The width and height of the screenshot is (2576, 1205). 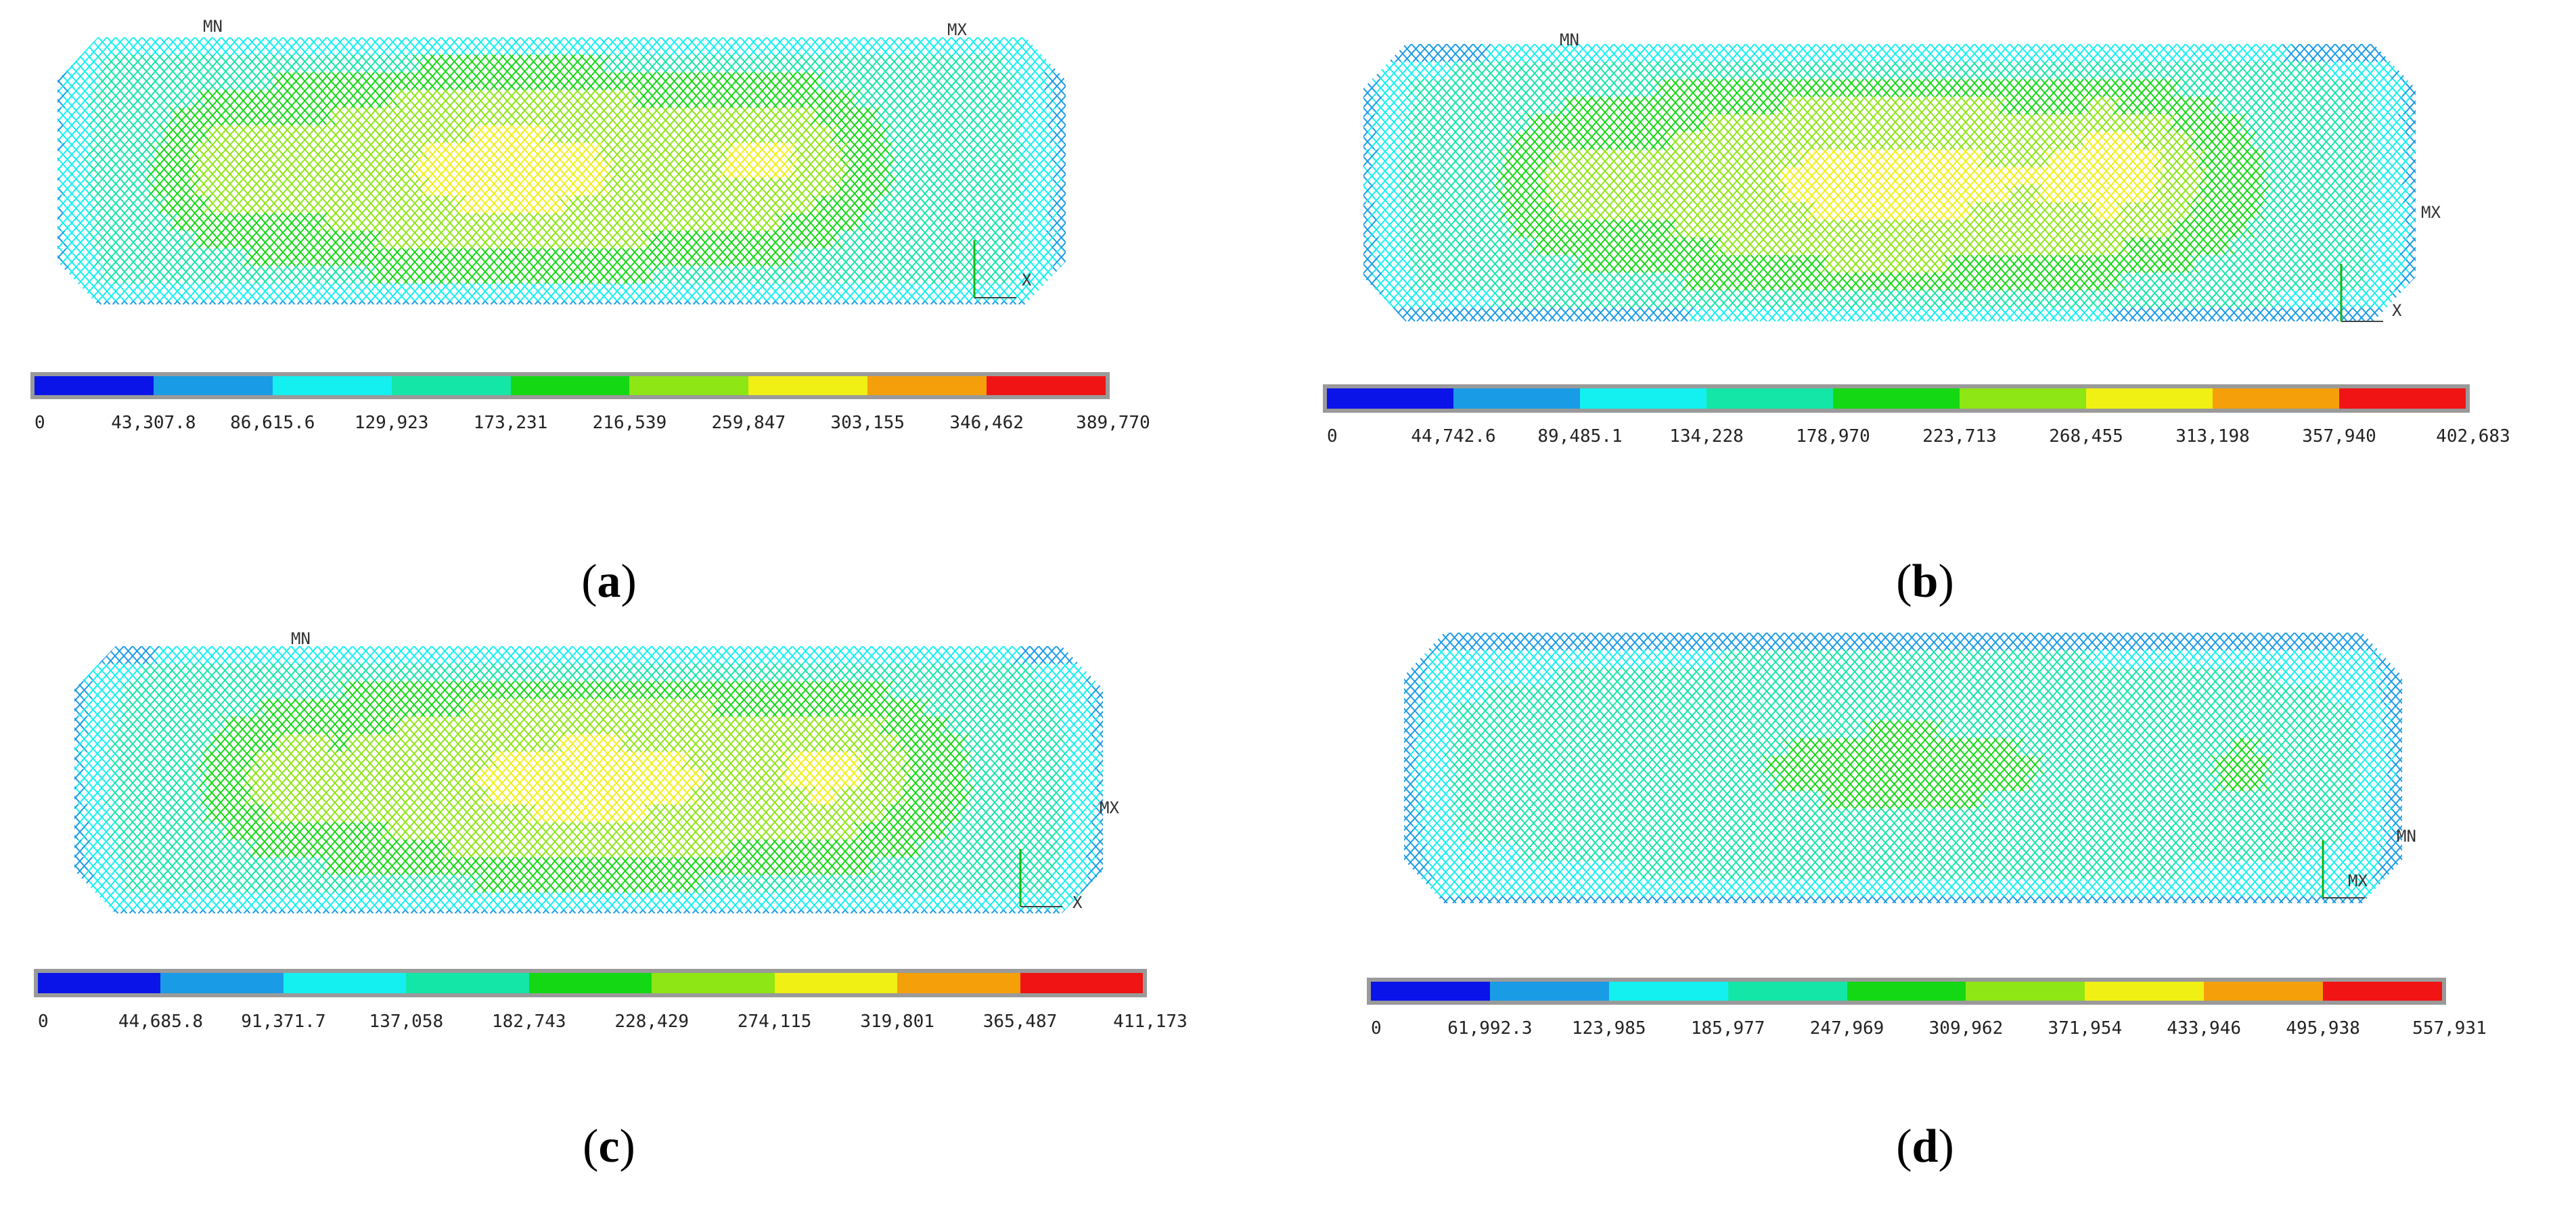 I want to click on max-marker-d: MX, so click(x=2358, y=881).